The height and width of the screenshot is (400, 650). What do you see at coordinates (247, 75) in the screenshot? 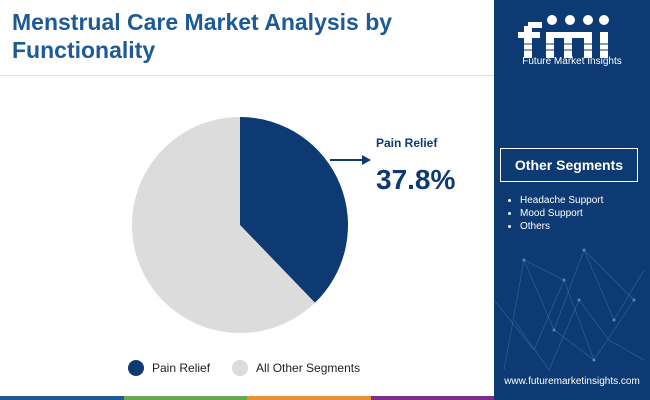
I see `title-divider` at bounding box center [247, 75].